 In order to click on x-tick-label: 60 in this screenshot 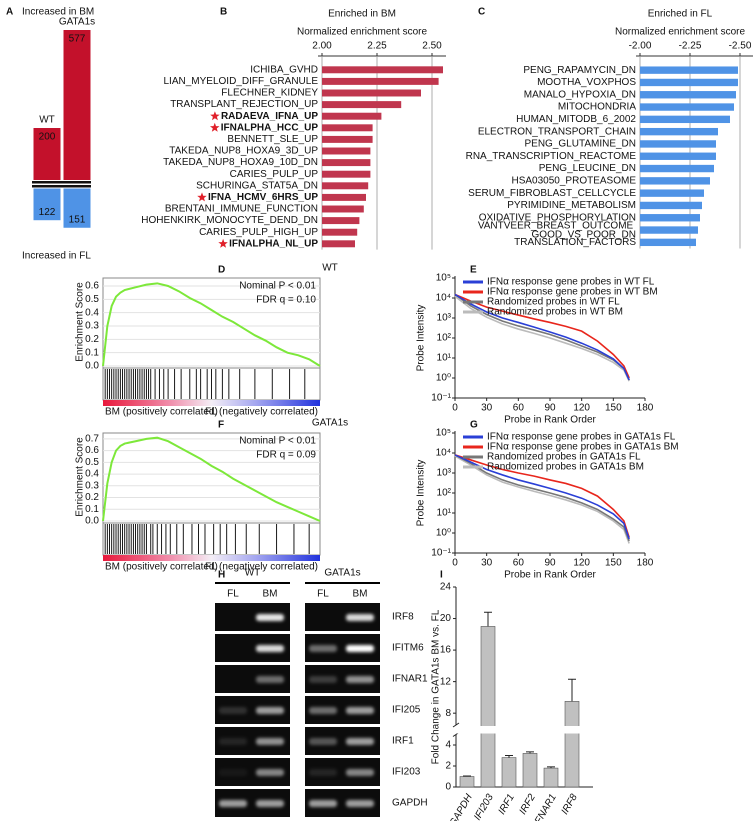, I will do `click(519, 563)`.